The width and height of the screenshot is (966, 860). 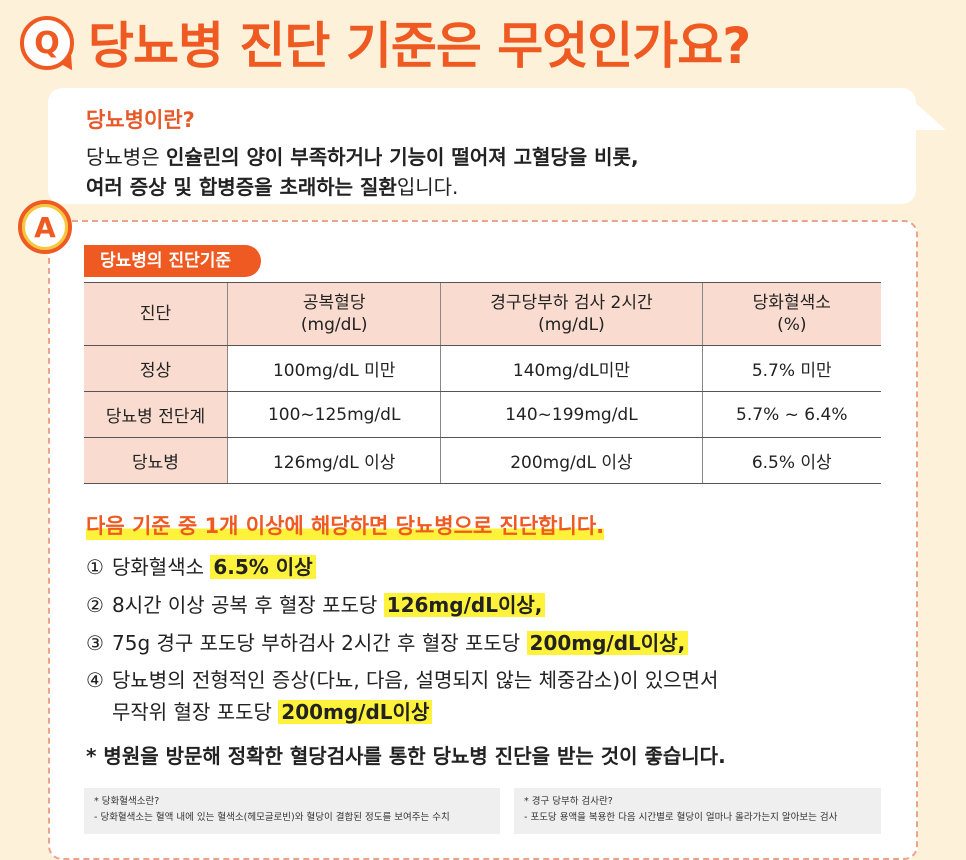 What do you see at coordinates (568, 801) in the screenshot?
I see `footnote-question: * 경구 당부하 검사란?` at bounding box center [568, 801].